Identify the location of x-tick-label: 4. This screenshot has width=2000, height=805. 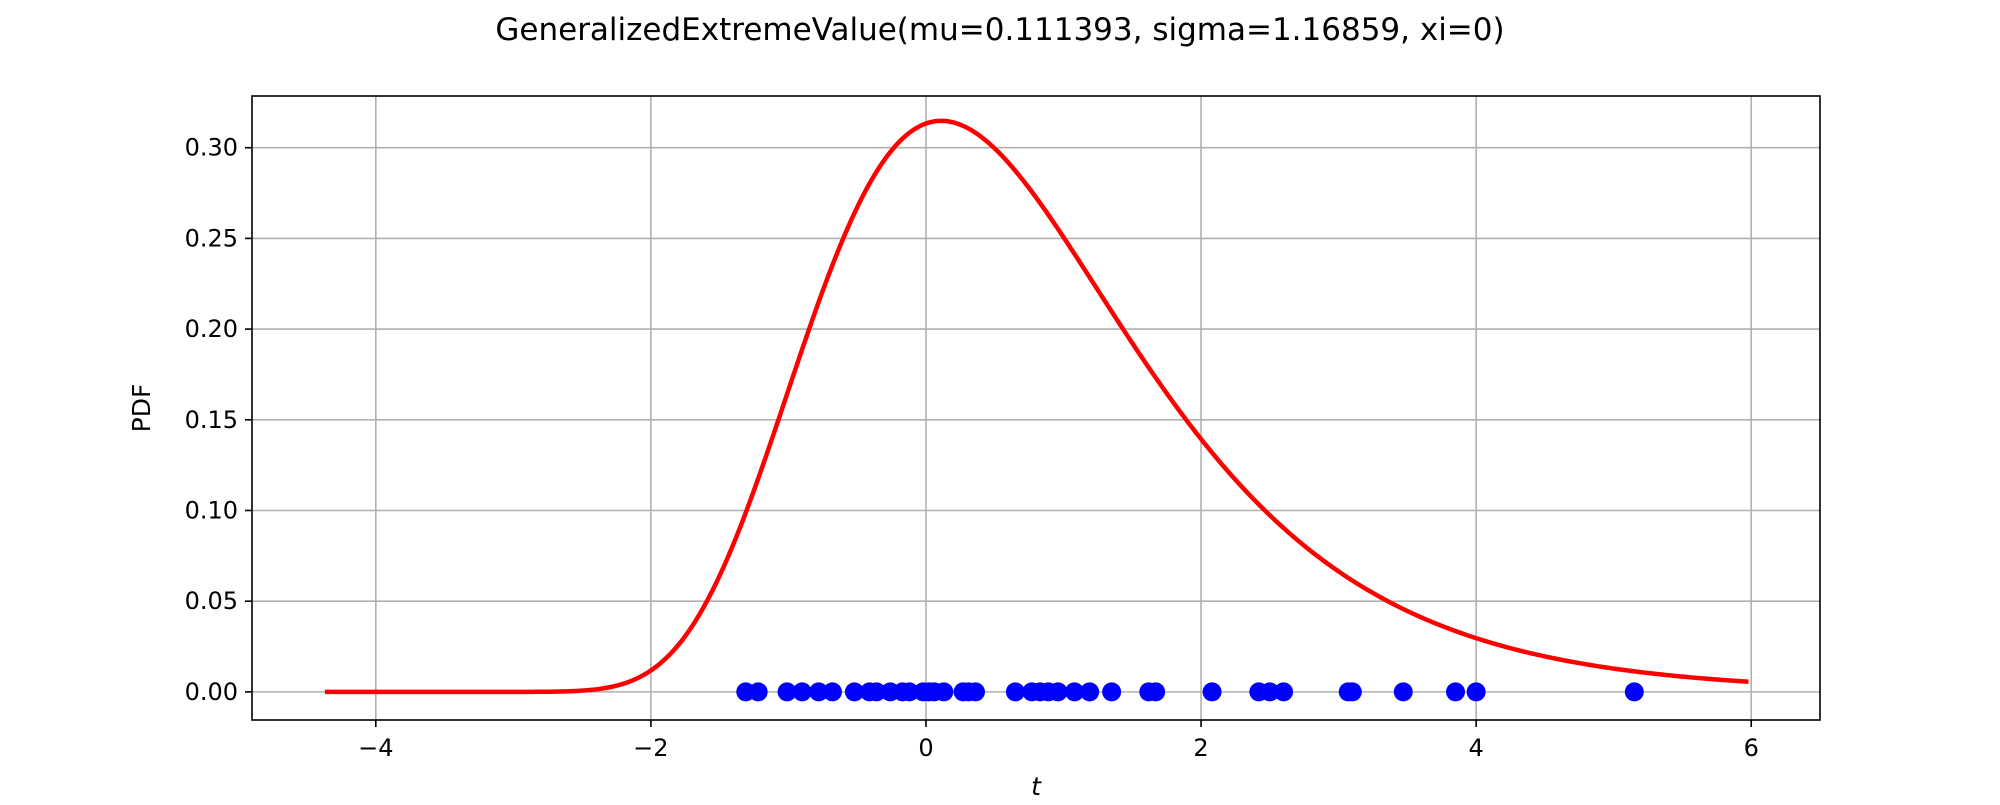
(1475, 748).